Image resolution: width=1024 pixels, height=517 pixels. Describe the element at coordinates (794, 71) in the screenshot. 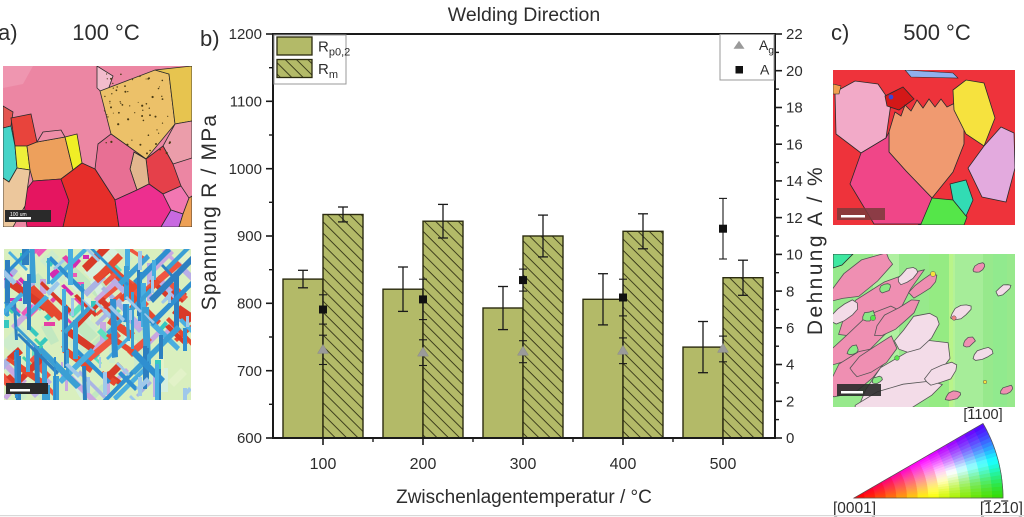

I see `svg-text: 20` at that location.